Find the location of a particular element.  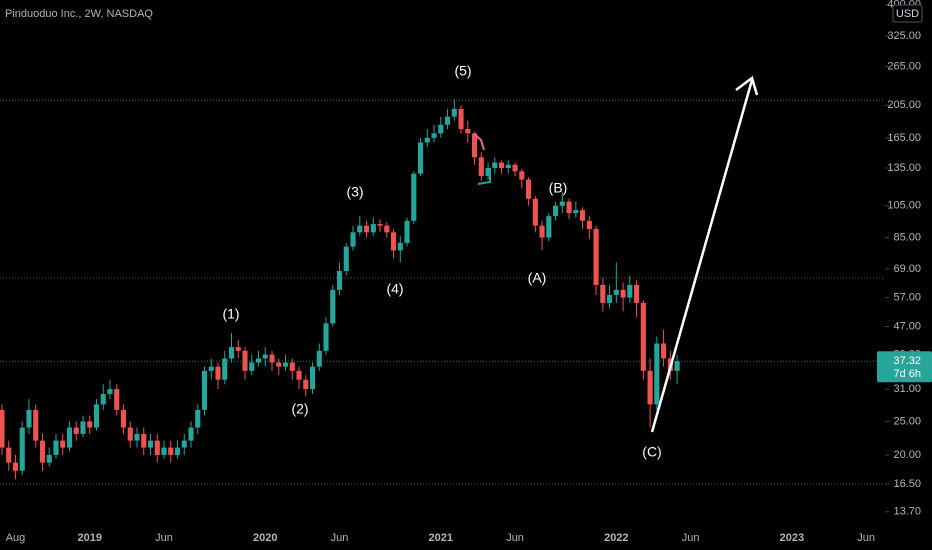

y-tick-label: 13.70 is located at coordinates (907, 512).